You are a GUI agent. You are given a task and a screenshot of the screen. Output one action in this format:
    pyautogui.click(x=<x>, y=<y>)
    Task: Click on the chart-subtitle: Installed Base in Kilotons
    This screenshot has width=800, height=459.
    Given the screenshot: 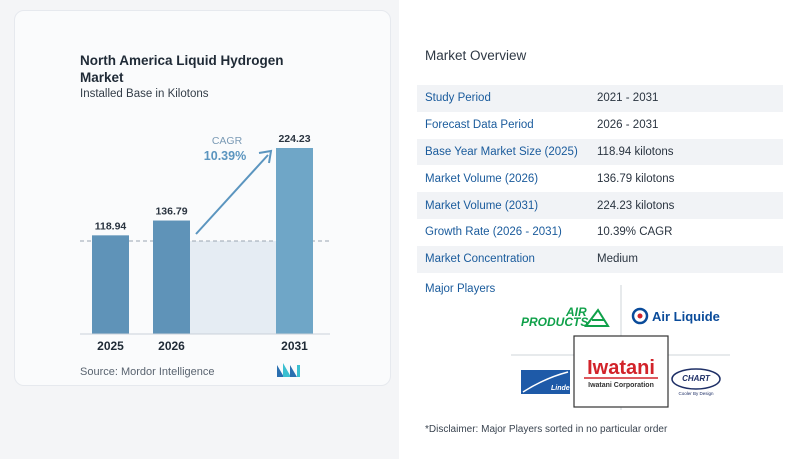 What is the action you would take?
    pyautogui.click(x=144, y=94)
    